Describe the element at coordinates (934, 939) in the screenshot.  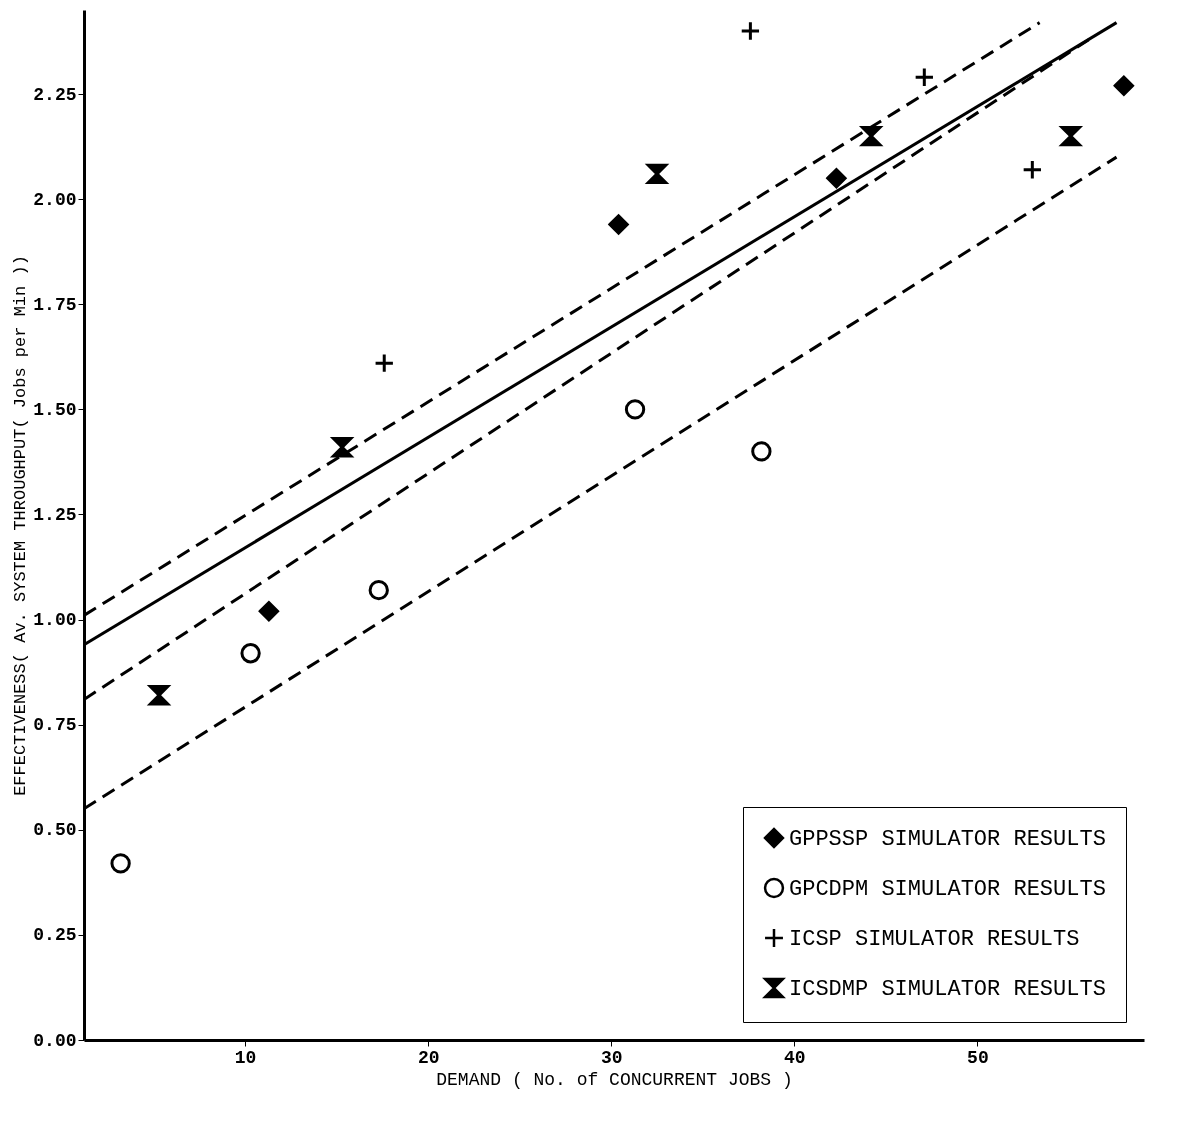
I see `legend-label: ICSP SIMULATOR RESULTS` at that location.